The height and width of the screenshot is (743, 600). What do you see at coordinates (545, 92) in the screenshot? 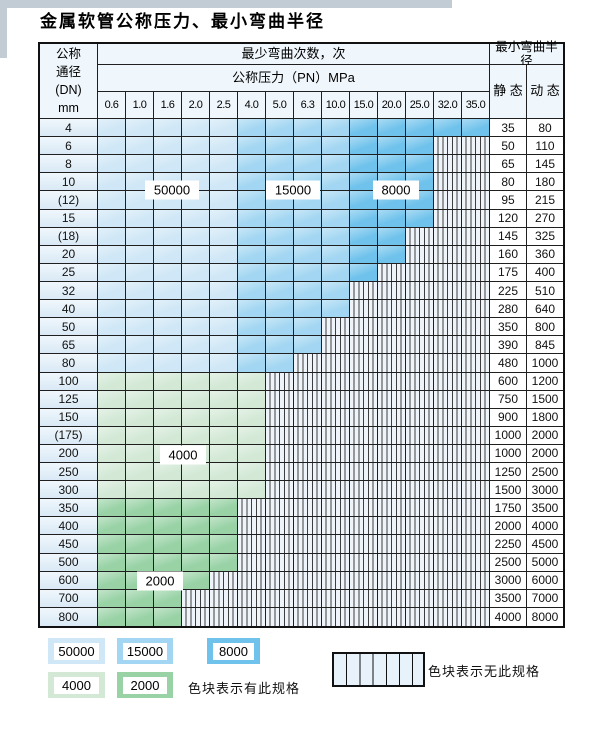
I see `dynamic-header: 动 态` at bounding box center [545, 92].